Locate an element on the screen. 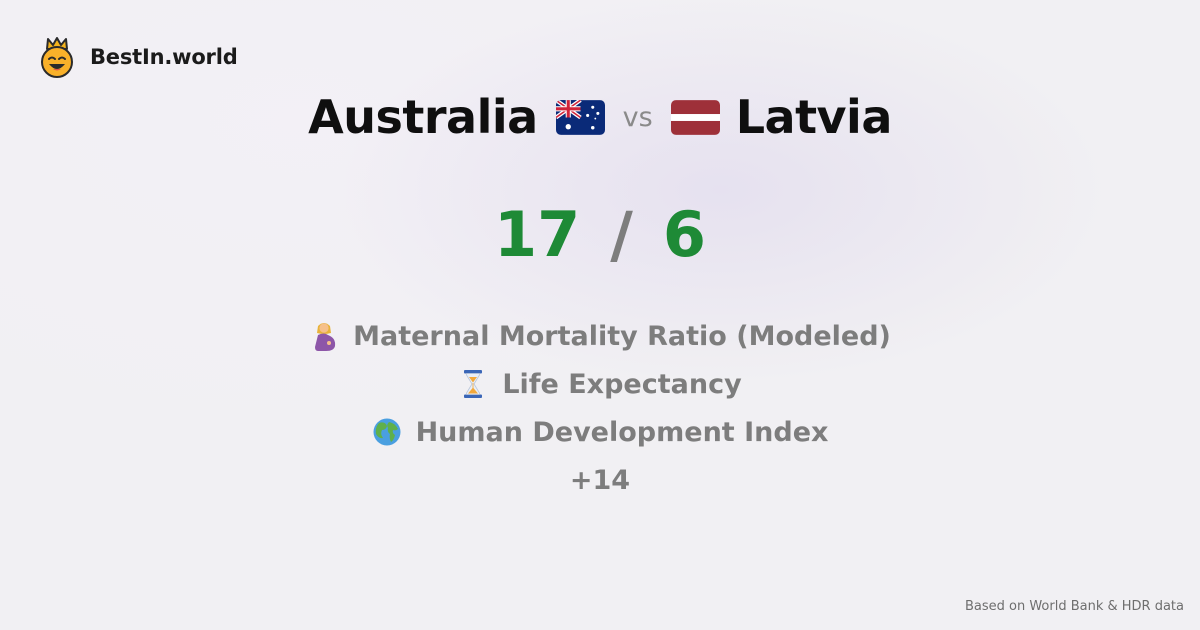 This screenshot has height=630, width=1200. comparison-title: Australia vs Latvia is located at coordinates (600, 117).